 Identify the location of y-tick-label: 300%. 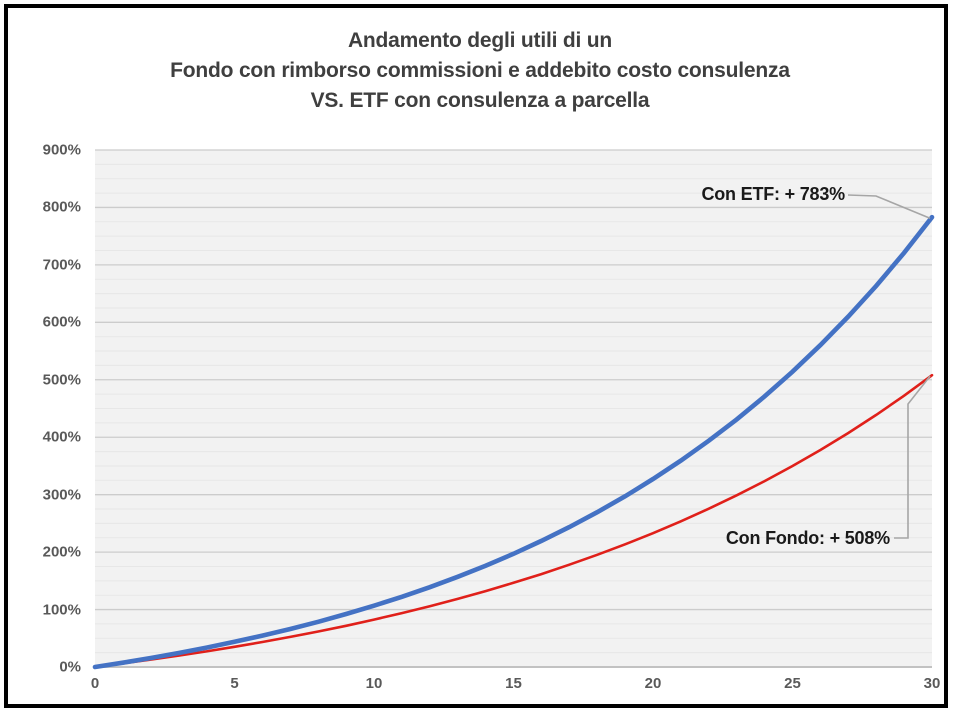
(61, 495).